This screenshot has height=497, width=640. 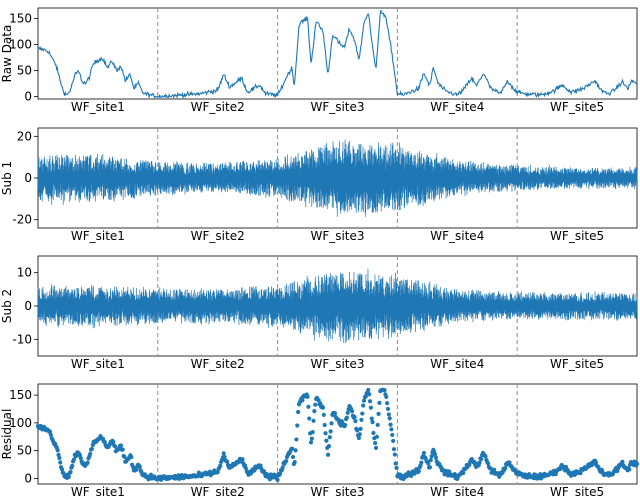 What do you see at coordinates (7, 178) in the screenshot?
I see `y-axis-label: Sub 1` at bounding box center [7, 178].